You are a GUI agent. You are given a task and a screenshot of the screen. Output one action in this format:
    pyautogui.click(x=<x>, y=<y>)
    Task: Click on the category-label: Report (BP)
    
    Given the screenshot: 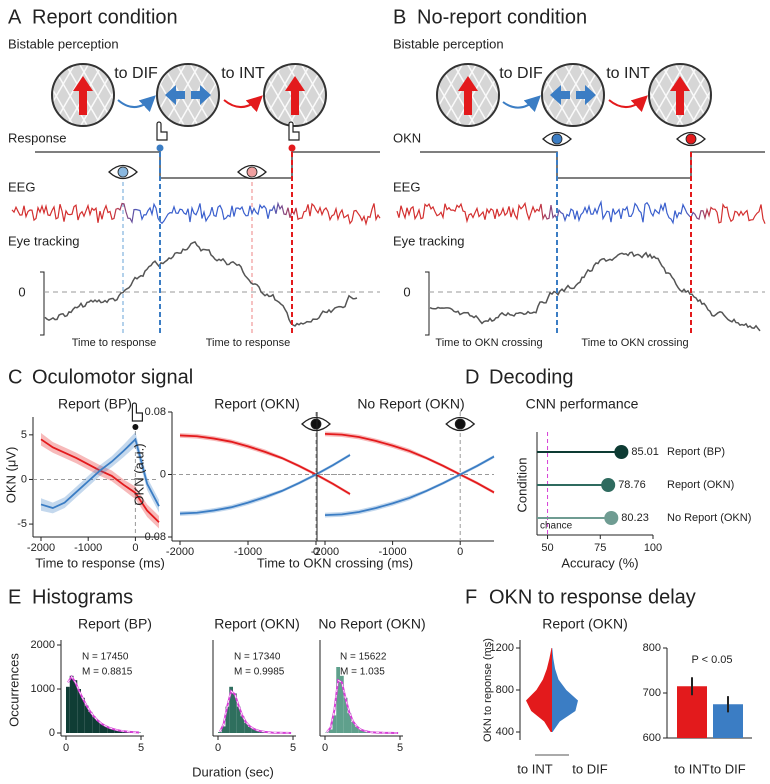 What is the action you would take?
    pyautogui.click(x=696, y=452)
    